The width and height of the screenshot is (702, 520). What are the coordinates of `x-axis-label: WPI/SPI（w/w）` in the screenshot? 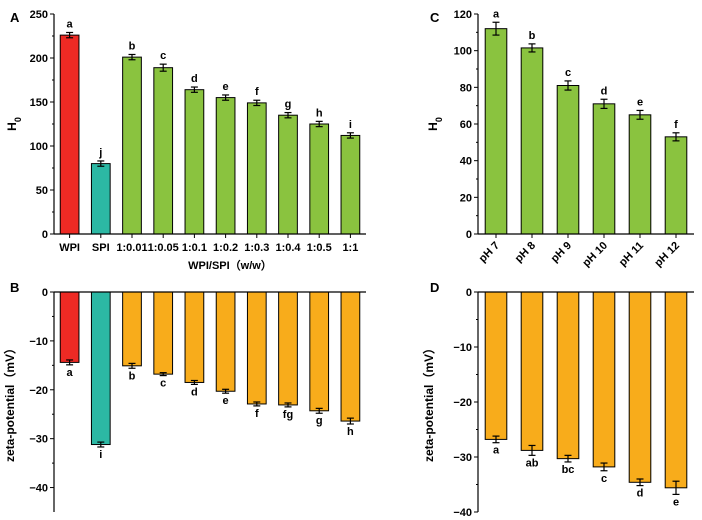 It's located at (230, 265).